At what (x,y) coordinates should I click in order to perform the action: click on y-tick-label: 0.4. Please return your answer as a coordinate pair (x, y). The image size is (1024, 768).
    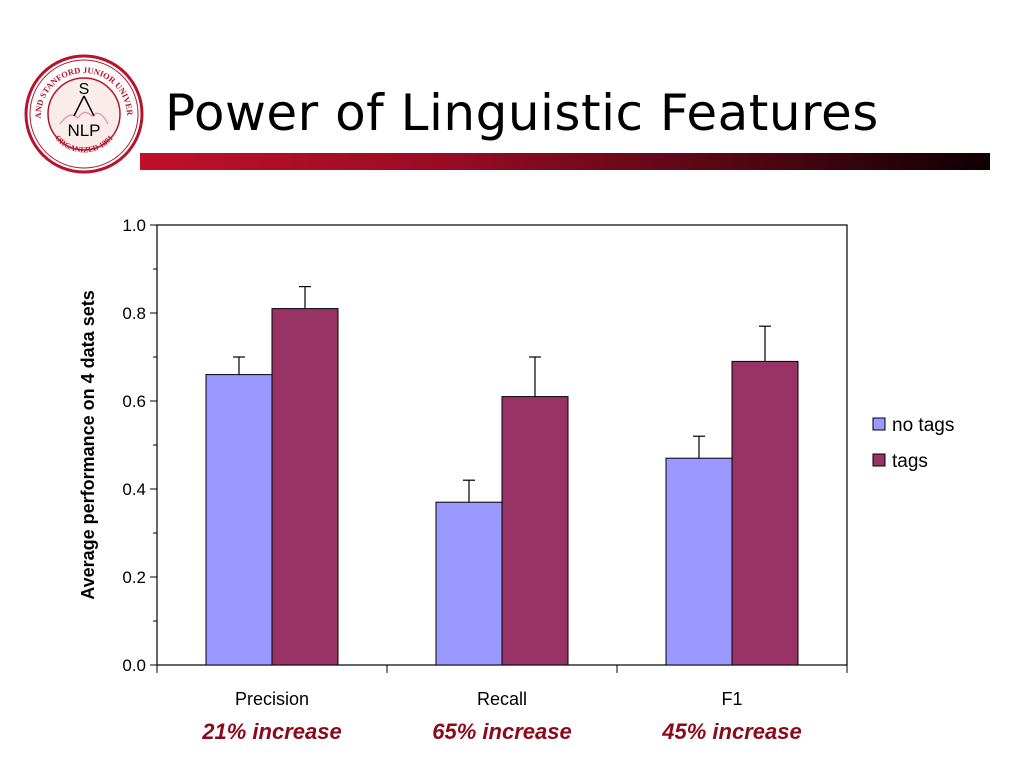
    Looking at the image, I should click on (134, 489).